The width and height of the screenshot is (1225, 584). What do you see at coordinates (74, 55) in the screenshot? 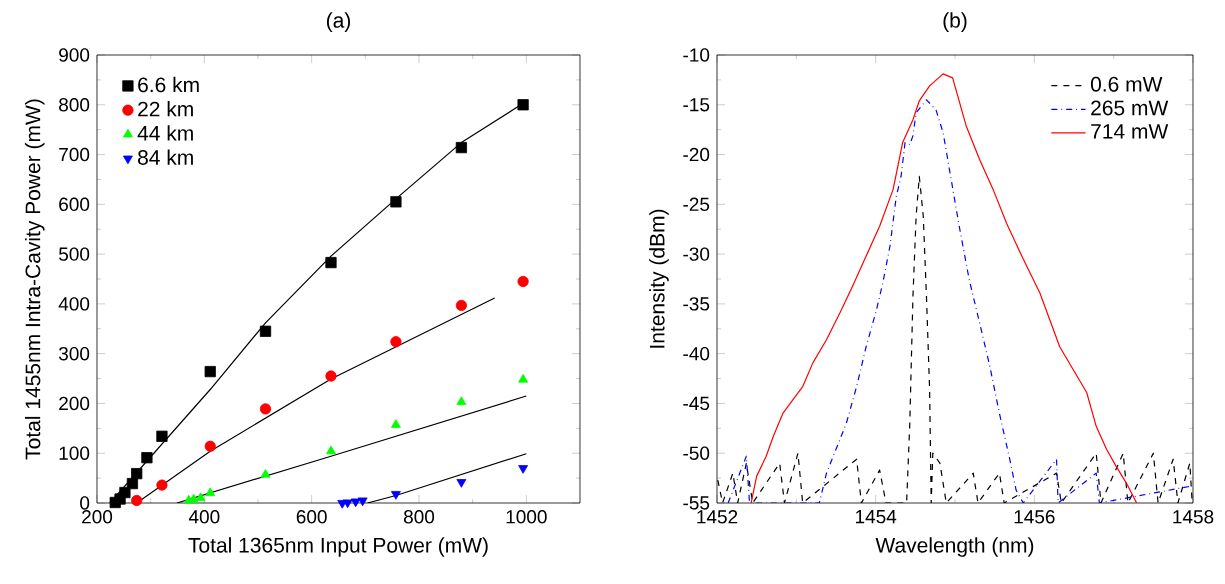
I see `y-tick-label: 900` at bounding box center [74, 55].